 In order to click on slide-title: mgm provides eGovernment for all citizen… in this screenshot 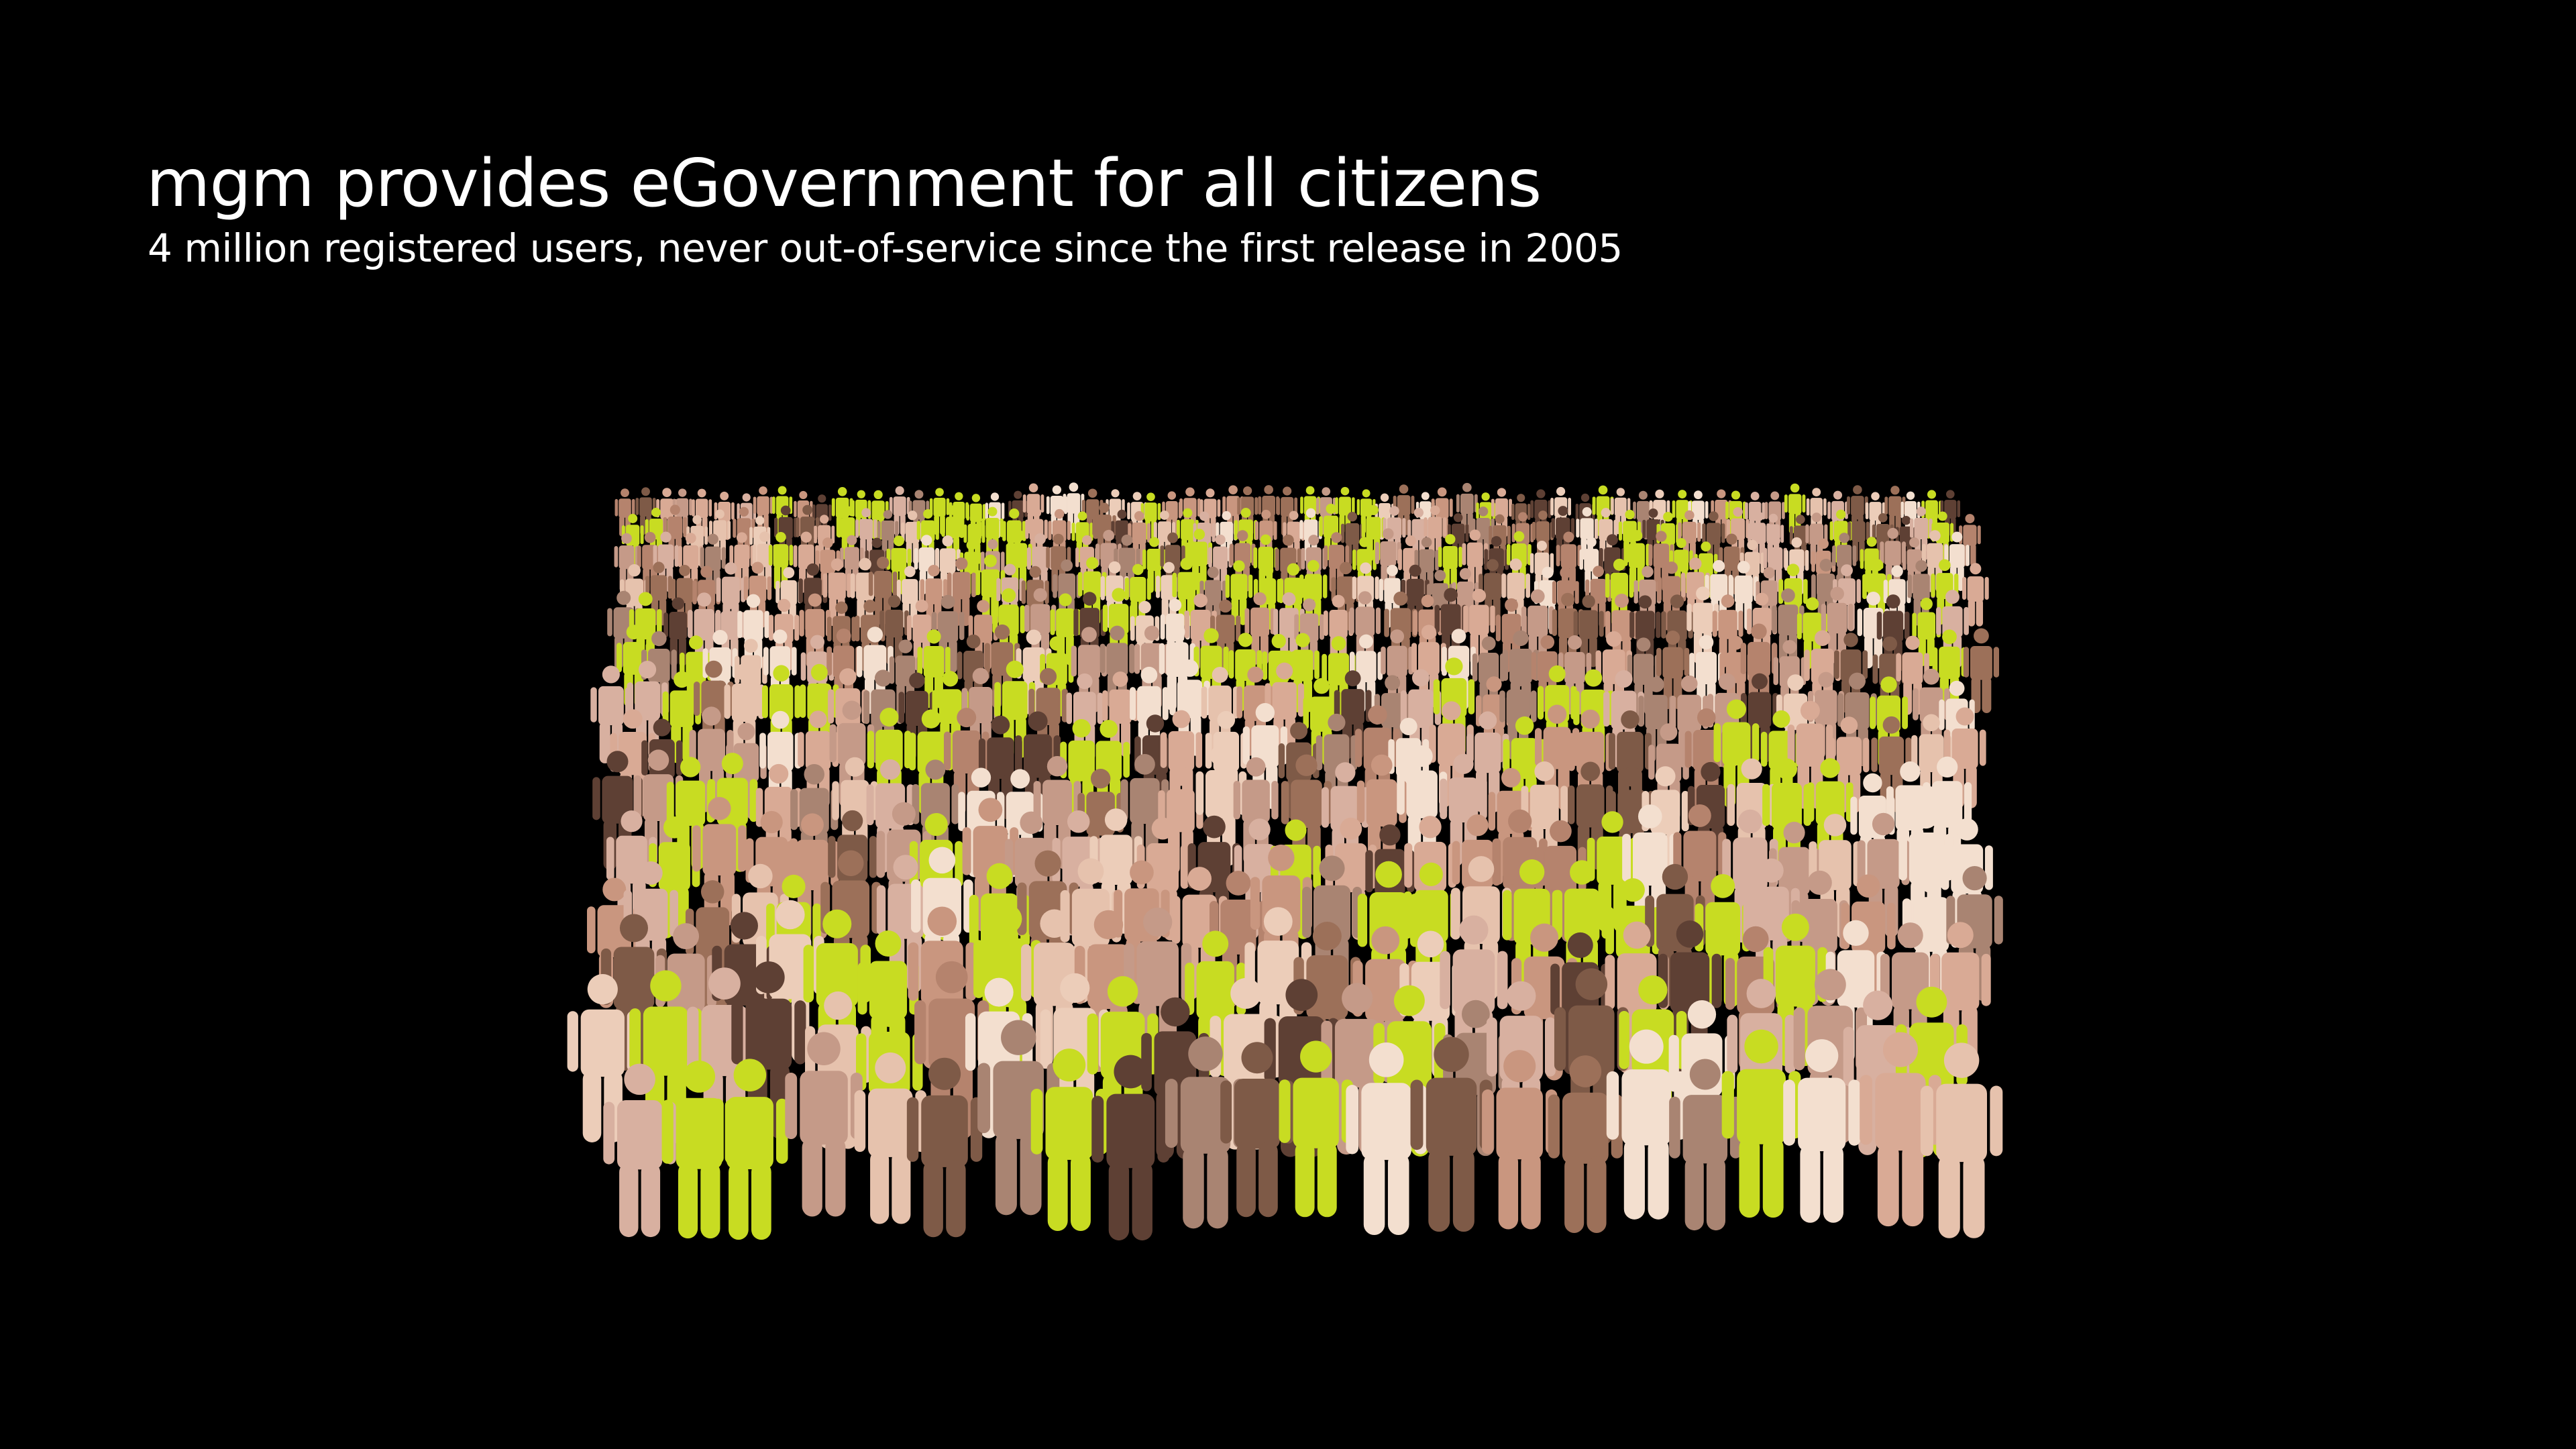, I will do `click(844, 184)`.